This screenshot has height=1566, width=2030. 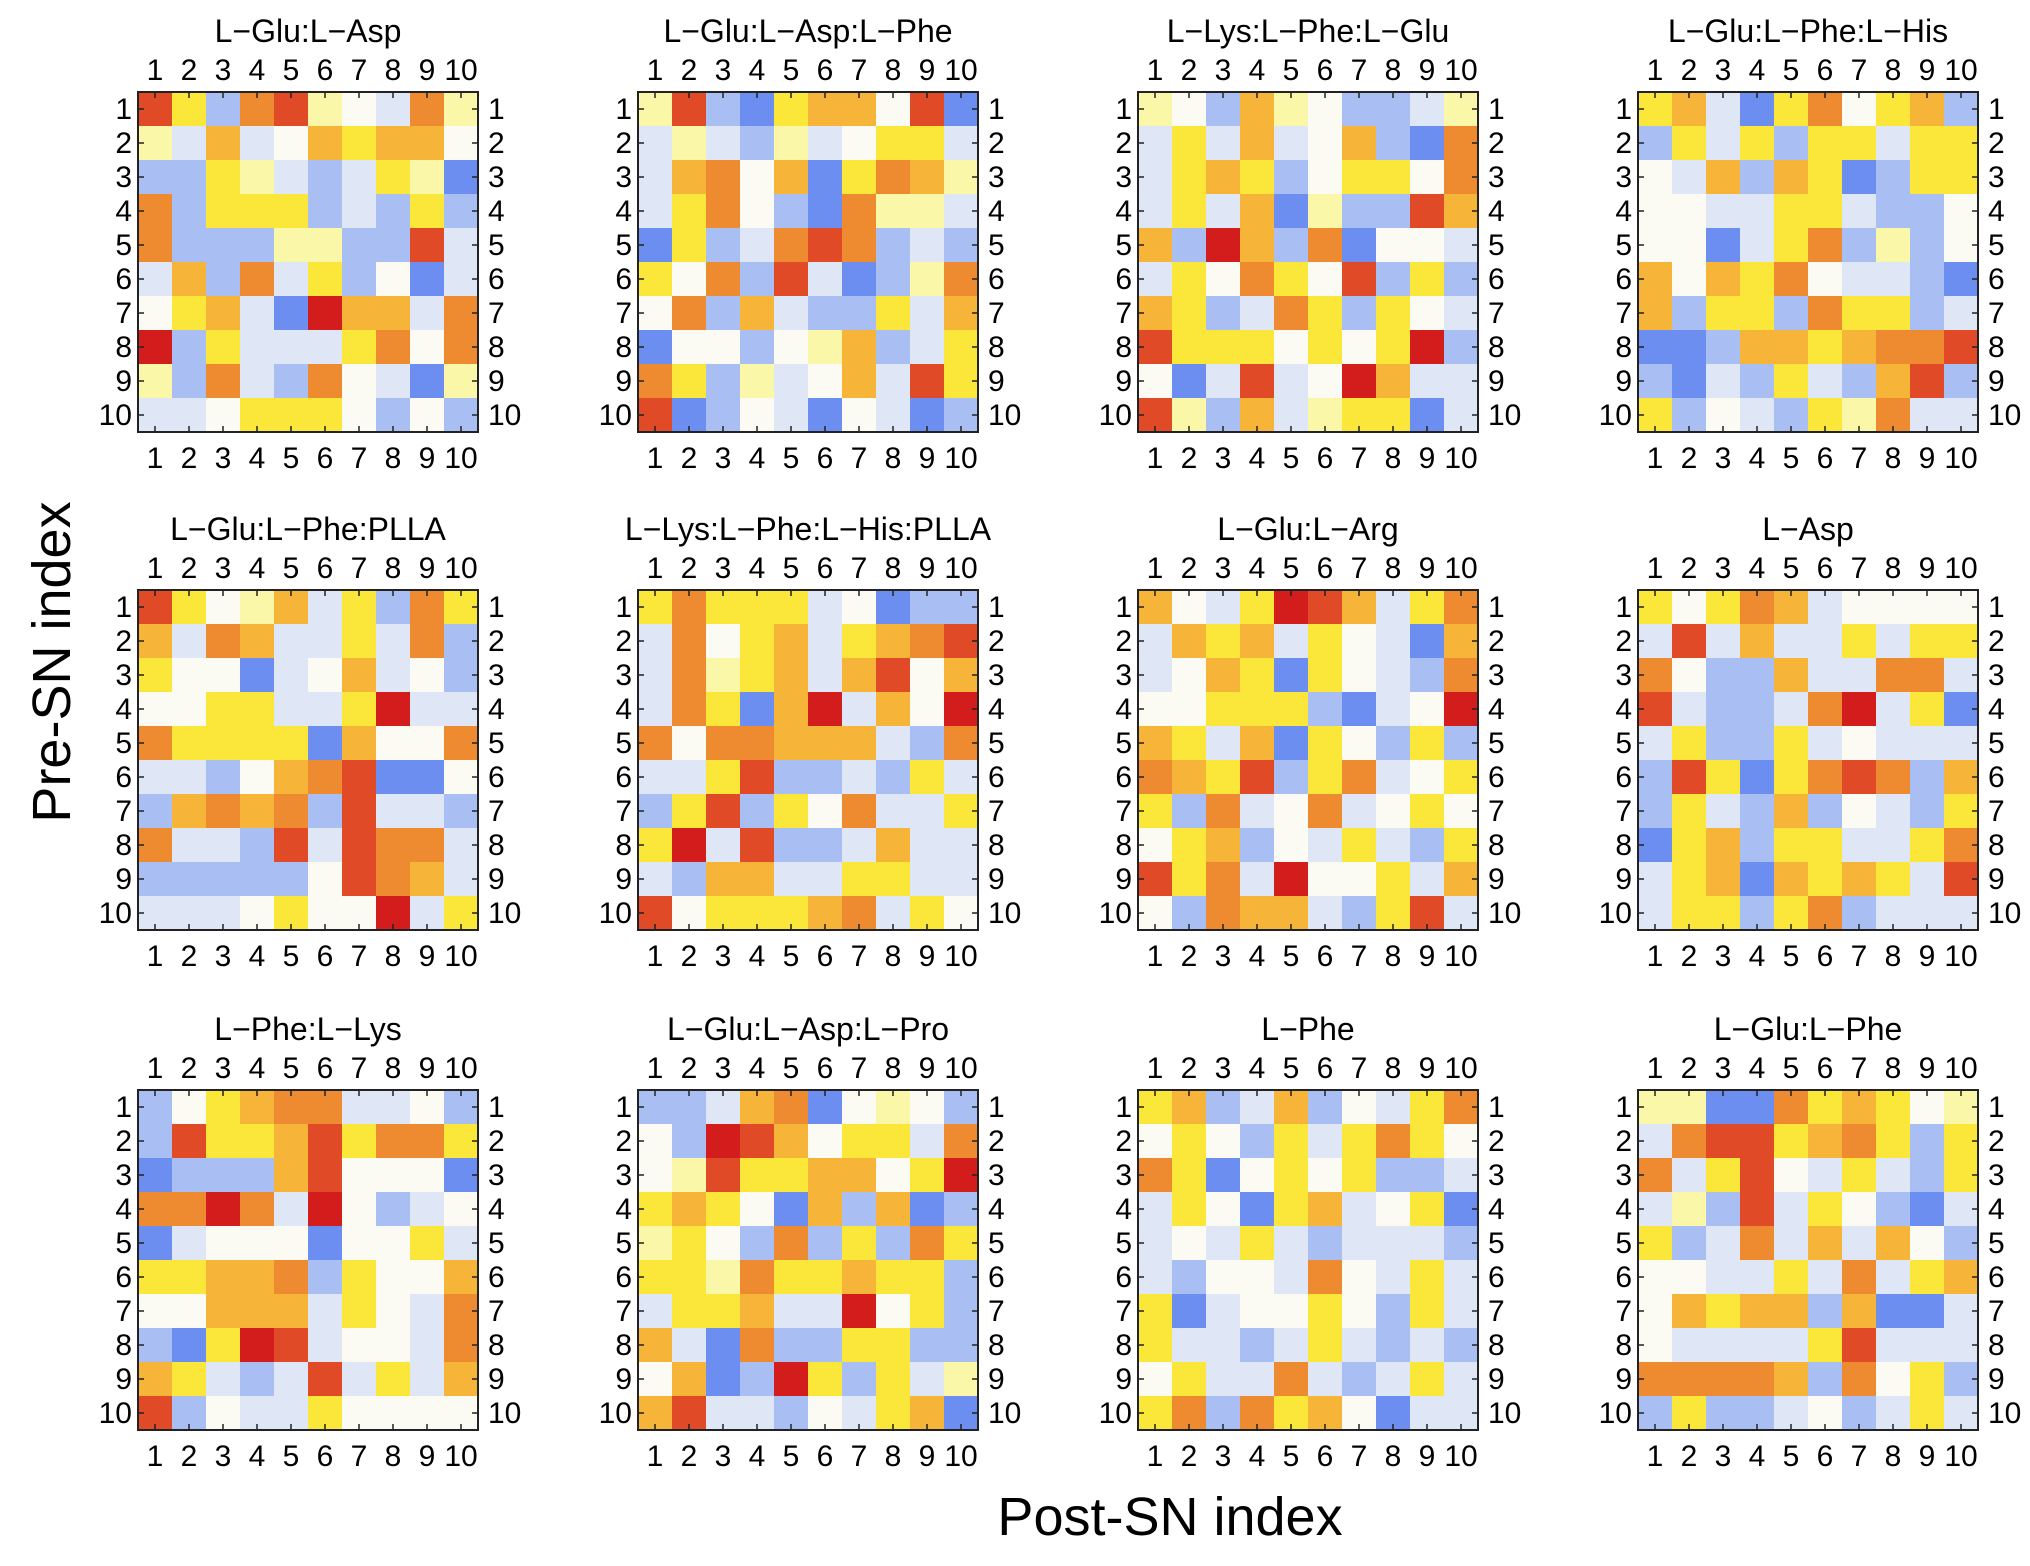 I want to click on y-tick-label-right: 7, so click(x=996, y=811).